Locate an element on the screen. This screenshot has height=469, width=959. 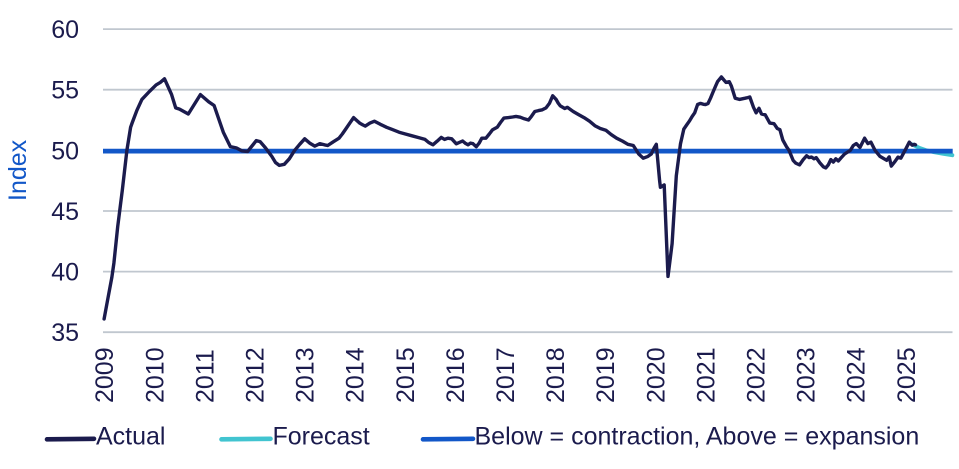
svg-text: 2015 is located at coordinates (406, 375).